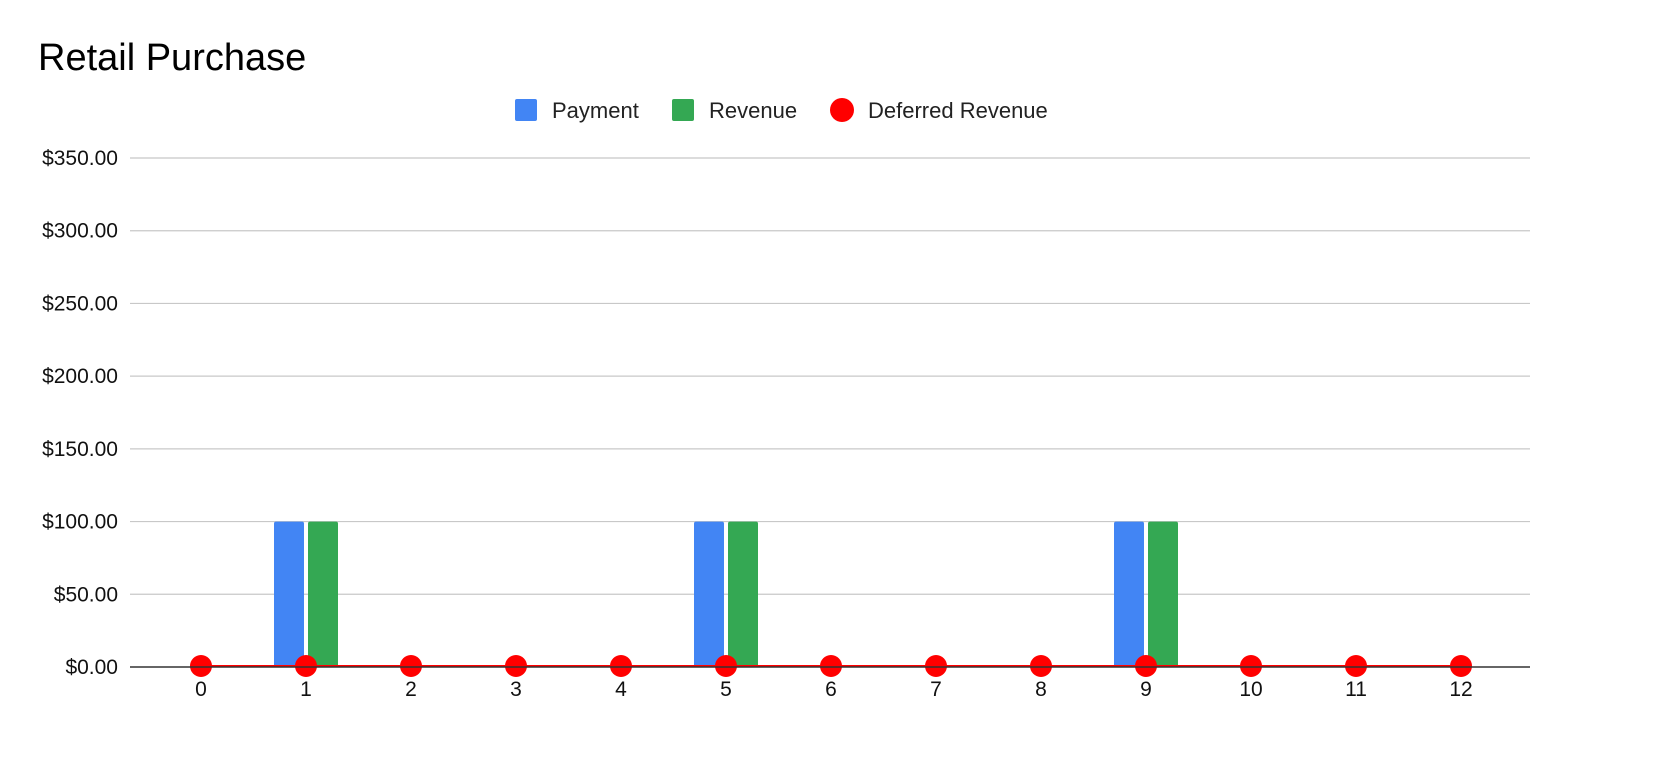  I want to click on legend-swatch-deferred-revenue, so click(842, 110).